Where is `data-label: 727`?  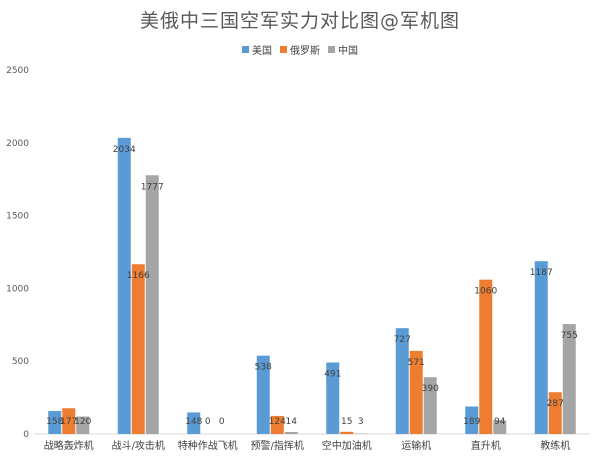
data-label: 727 is located at coordinates (402, 340).